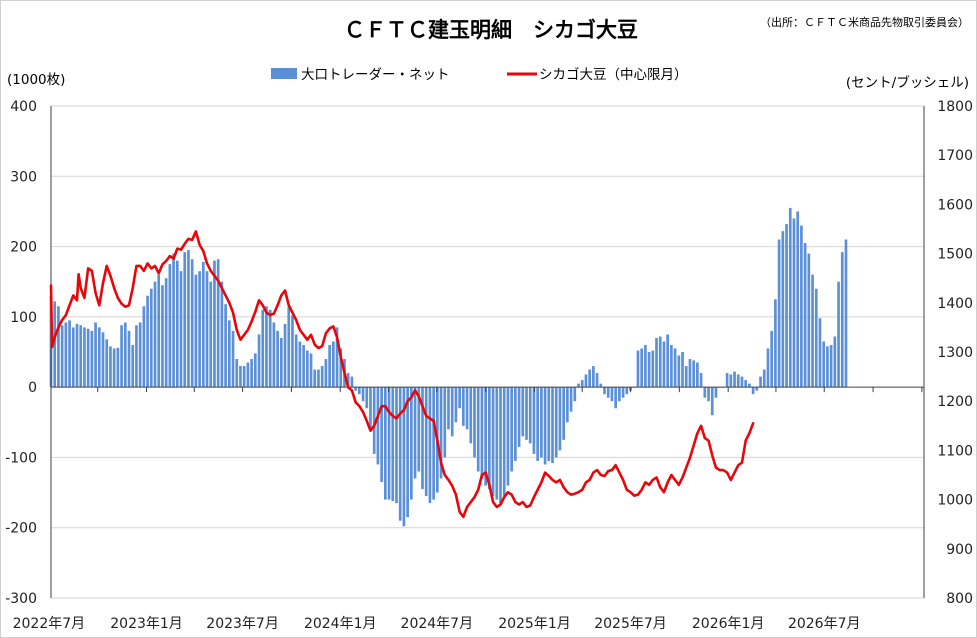 The image size is (977, 638). What do you see at coordinates (955, 353) in the screenshot?
I see `right-tick-label: 1300` at bounding box center [955, 353].